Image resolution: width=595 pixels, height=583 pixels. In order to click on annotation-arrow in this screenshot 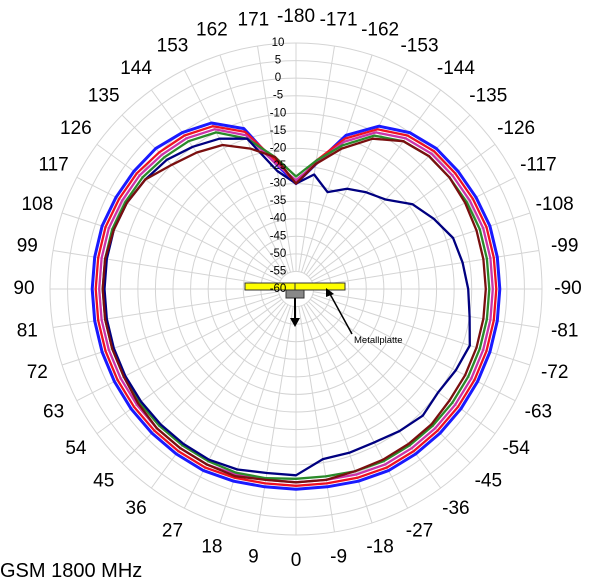, I will do `click(341, 314)`.